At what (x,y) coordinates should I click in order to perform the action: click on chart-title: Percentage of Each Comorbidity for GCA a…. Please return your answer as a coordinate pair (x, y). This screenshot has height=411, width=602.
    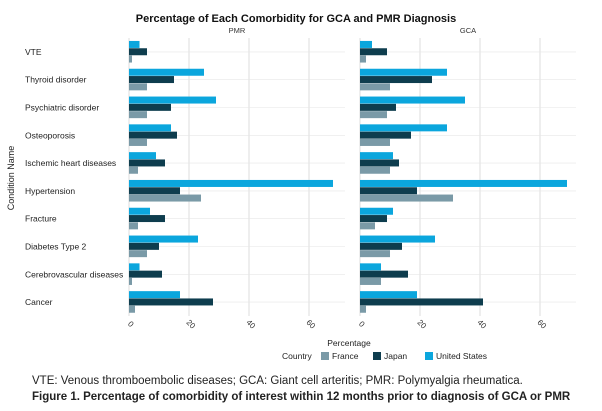
    Looking at the image, I should click on (296, 19).